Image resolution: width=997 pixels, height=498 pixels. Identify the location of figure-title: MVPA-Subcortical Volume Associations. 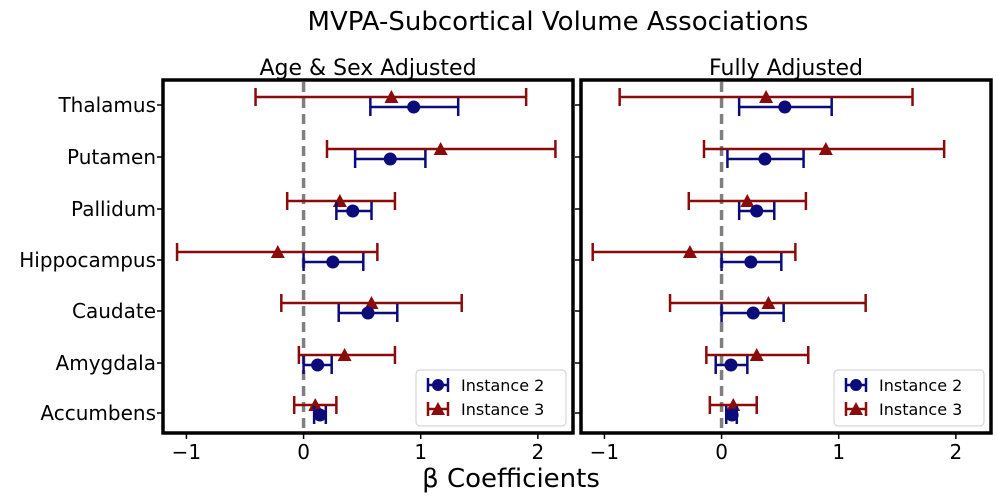
(558, 22).